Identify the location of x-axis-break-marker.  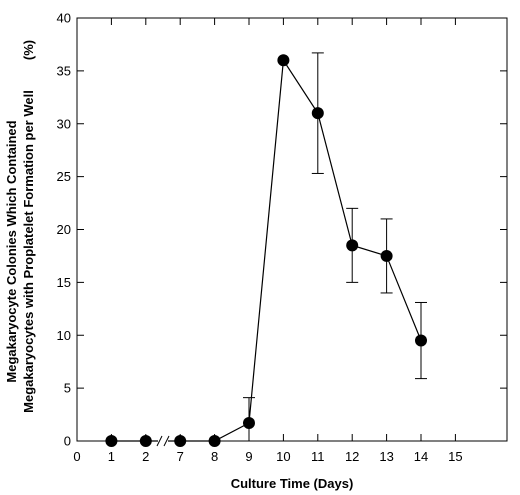
(163, 441).